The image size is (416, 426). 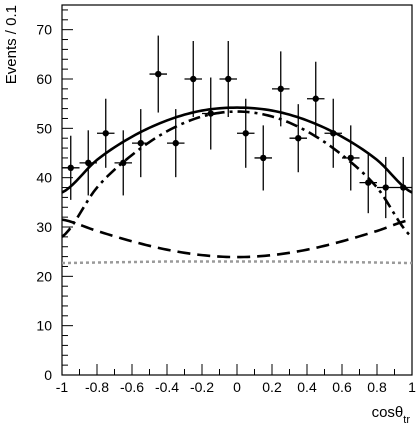 What do you see at coordinates (97, 387) in the screenshot?
I see `x-tick-label: -0.8` at bounding box center [97, 387].